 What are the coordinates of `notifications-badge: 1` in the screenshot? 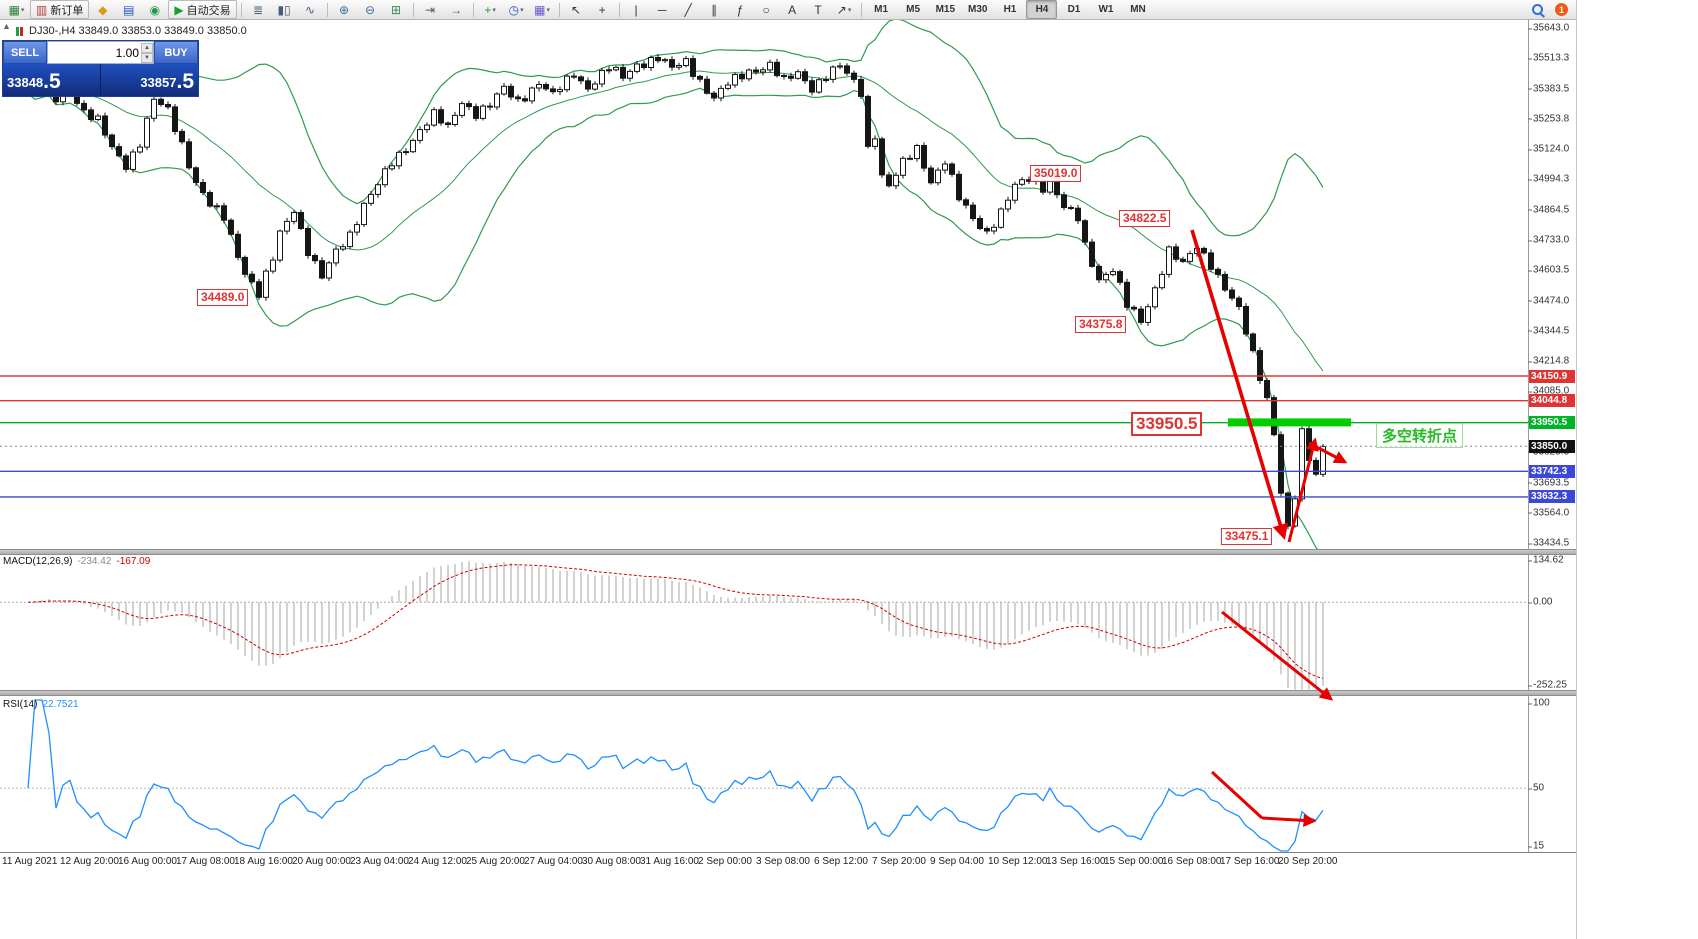 It's located at (1561, 9).